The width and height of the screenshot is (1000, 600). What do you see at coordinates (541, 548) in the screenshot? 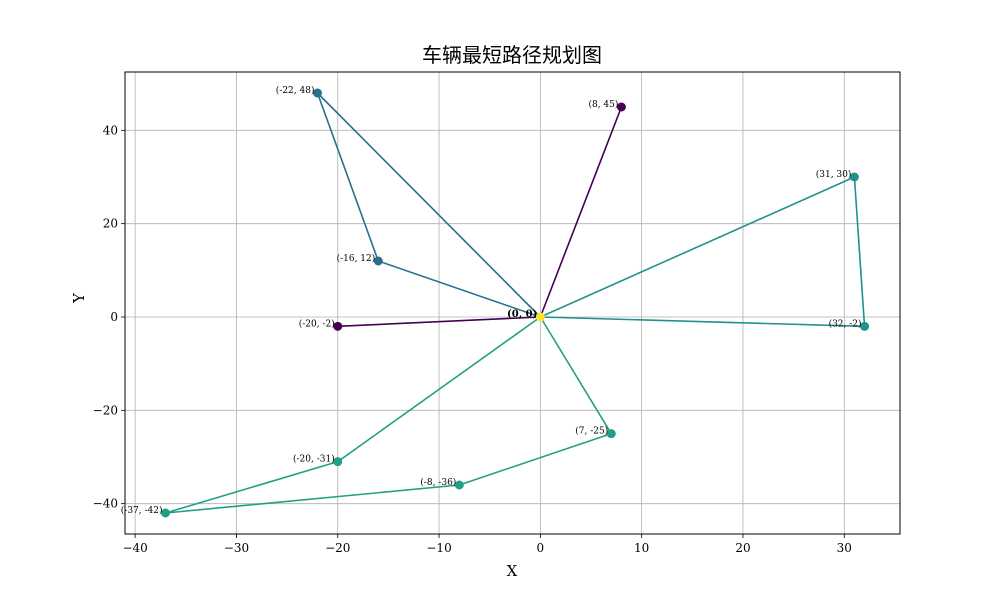
I see `x-tick-label: 0` at bounding box center [541, 548].